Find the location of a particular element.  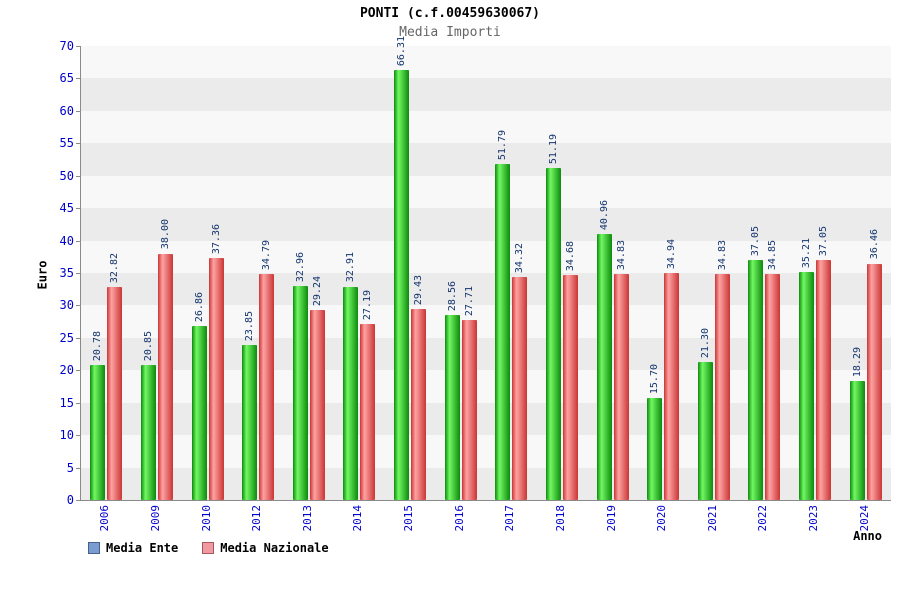

y-tick-label: 50 is located at coordinates (66, 175).